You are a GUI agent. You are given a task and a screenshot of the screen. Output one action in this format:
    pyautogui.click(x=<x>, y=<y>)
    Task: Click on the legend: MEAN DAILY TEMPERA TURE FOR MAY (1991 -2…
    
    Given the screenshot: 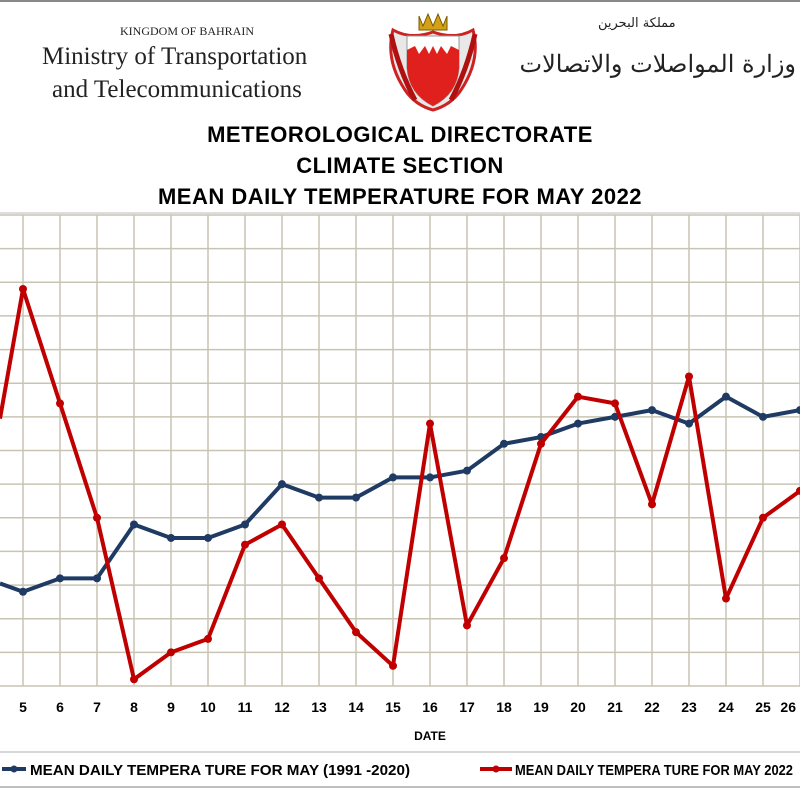 What is the action you would take?
    pyautogui.click(x=397, y=770)
    